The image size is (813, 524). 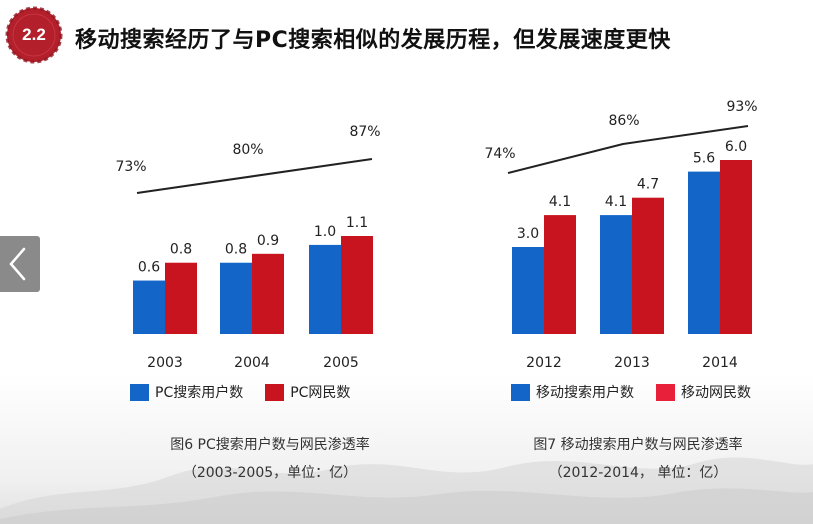 What do you see at coordinates (325, 289) in the screenshot?
I see `chart1-bar-2005-search-users` at bounding box center [325, 289].